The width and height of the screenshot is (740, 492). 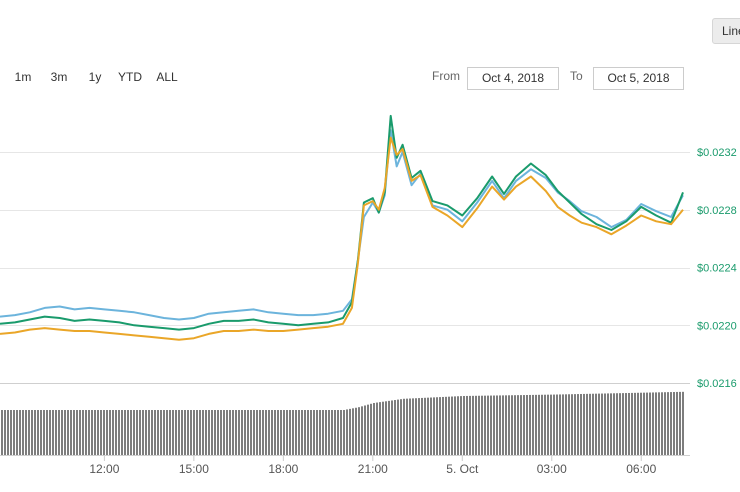 I want to click on x-tick-label: 5. Oct, so click(x=462, y=469).